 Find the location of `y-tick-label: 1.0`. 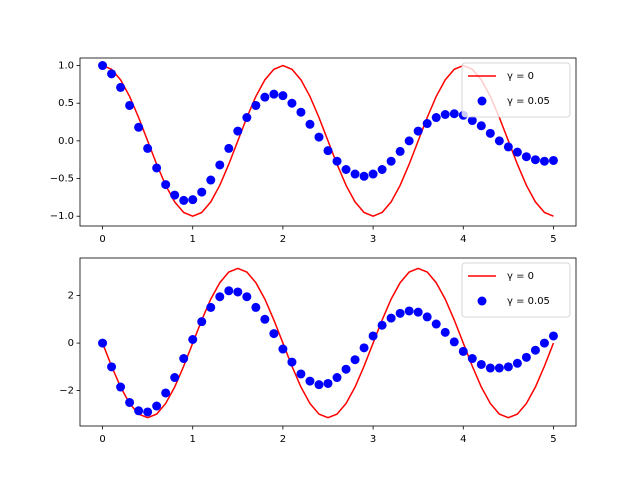

y-tick-label: 1.0 is located at coordinates (66, 66).